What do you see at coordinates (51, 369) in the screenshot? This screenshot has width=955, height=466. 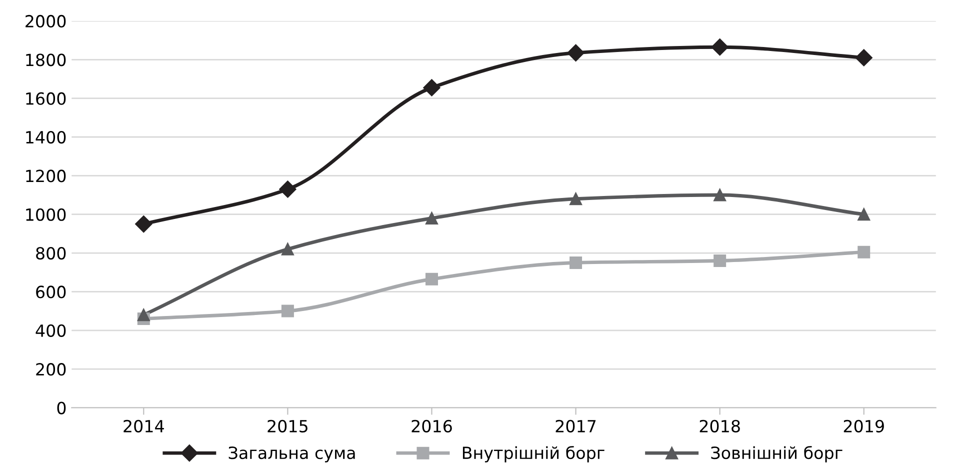 I see `y-tick-label: 200` at bounding box center [51, 369].